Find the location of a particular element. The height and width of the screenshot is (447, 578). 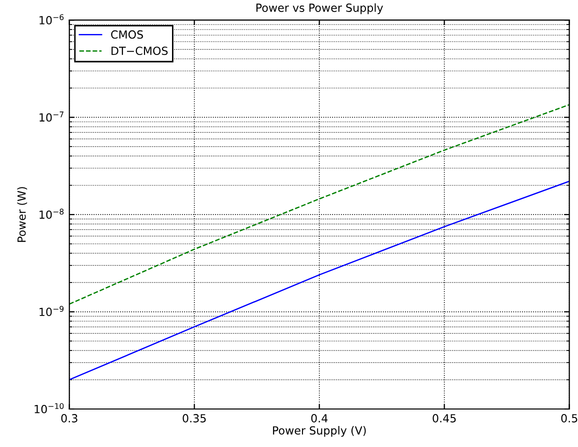

x-tick-label: 0.5 is located at coordinates (569, 418).